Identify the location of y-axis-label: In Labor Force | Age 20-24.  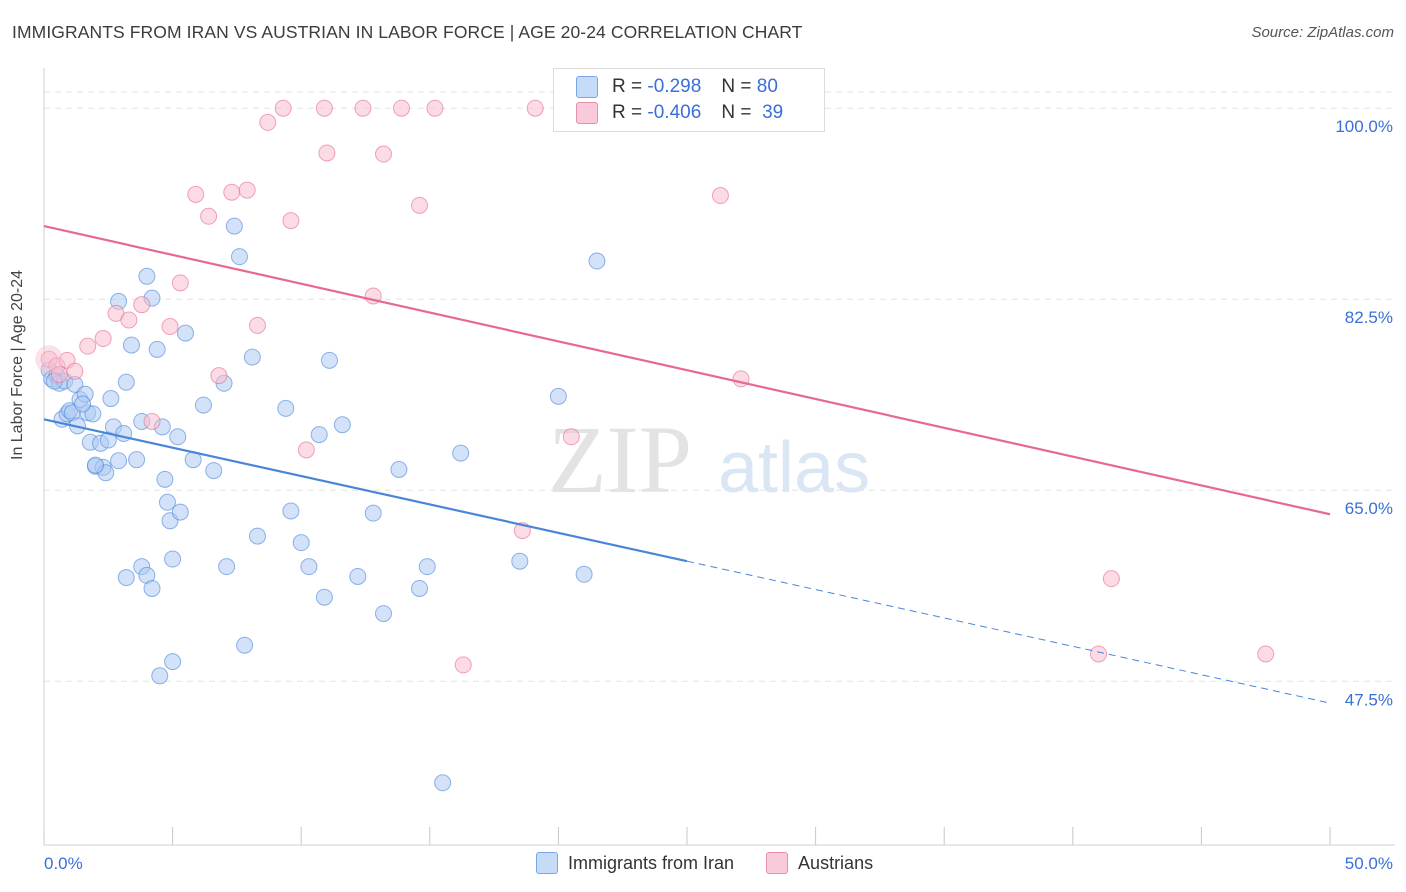
(17, 364).